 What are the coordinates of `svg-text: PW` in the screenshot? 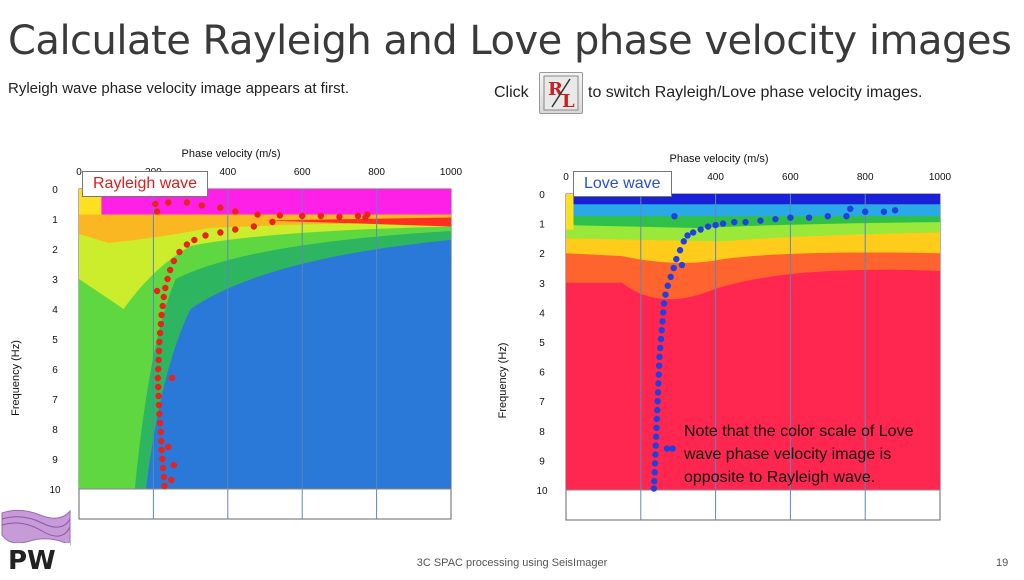 It's located at (32, 560).